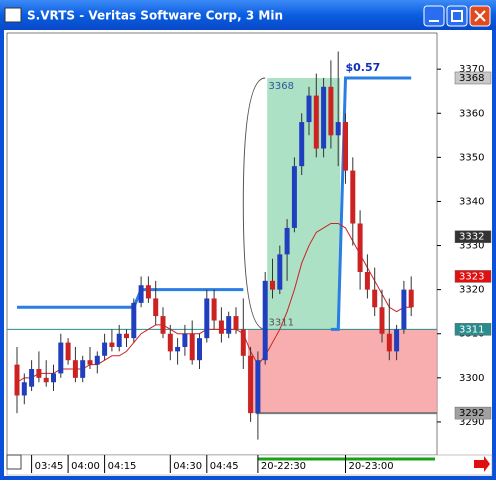  Describe the element at coordinates (434, 16) in the screenshot. I see `minimize-button` at that location.